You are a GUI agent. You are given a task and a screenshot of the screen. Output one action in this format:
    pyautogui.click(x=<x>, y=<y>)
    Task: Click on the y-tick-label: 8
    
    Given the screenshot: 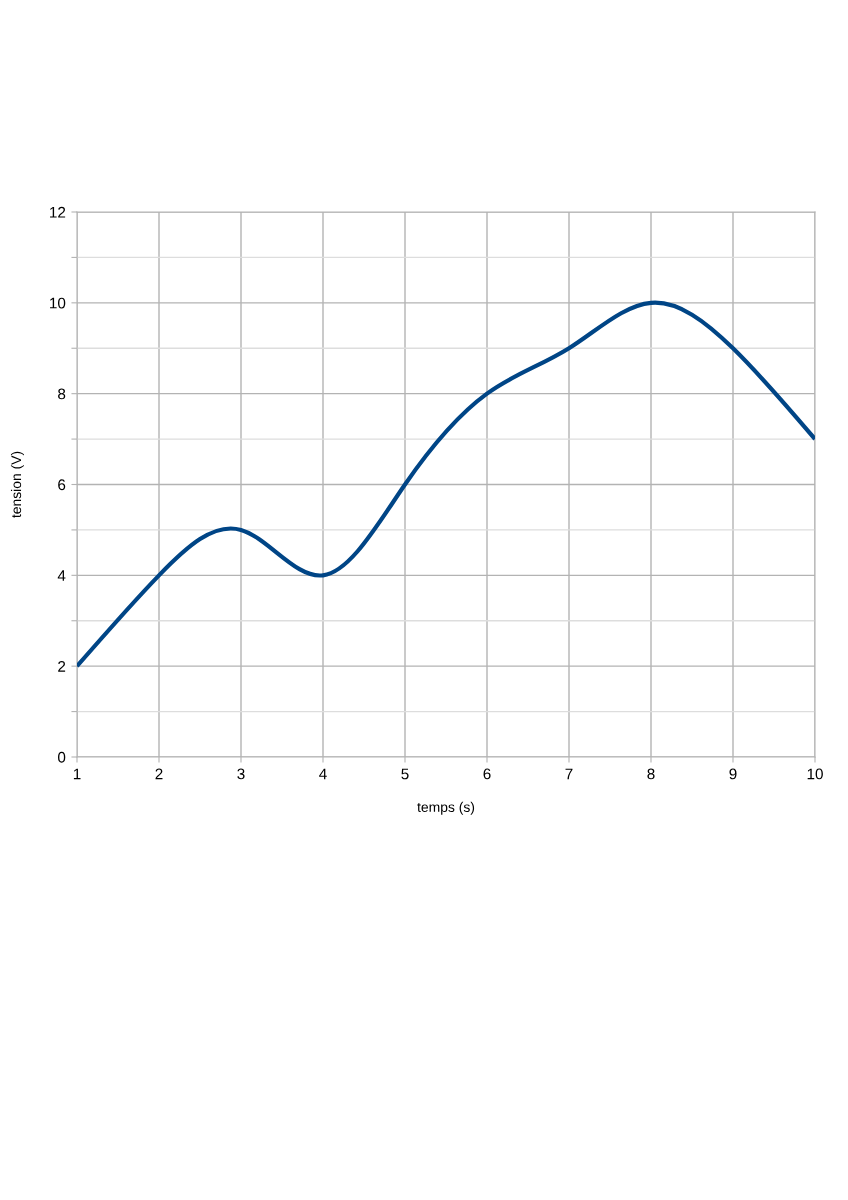 What is the action you would take?
    pyautogui.click(x=62, y=394)
    